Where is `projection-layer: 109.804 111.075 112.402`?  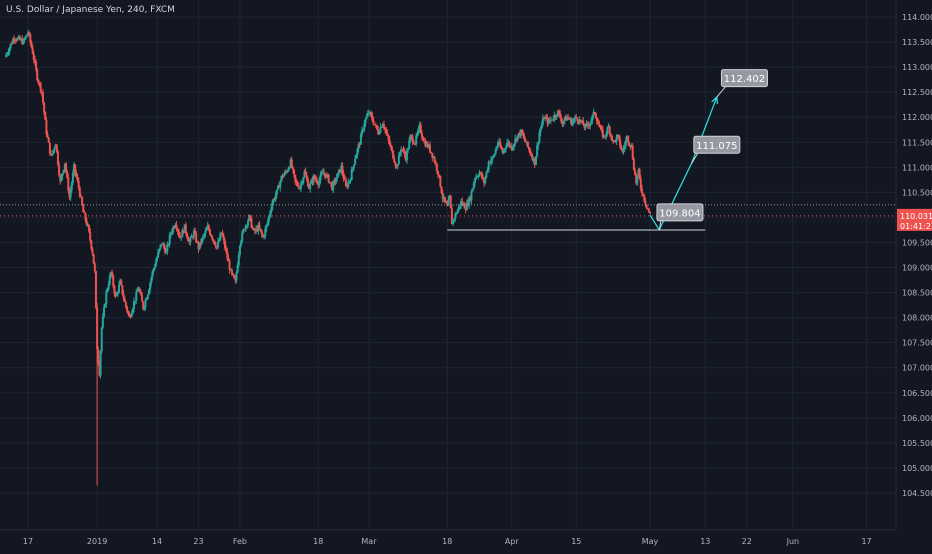 projection-layer: 109.804 111.075 112.402 is located at coordinates (708, 150).